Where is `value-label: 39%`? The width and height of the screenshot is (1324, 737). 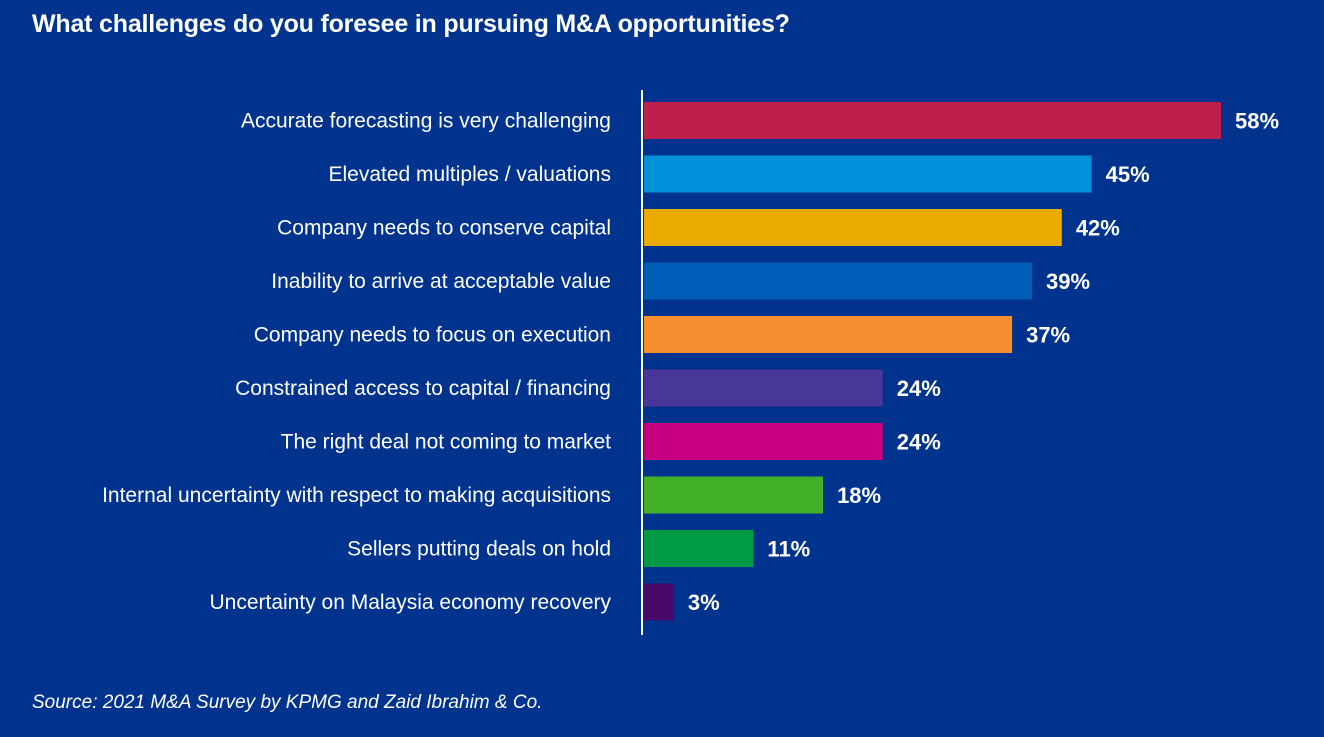 value-label: 39% is located at coordinates (1068, 281).